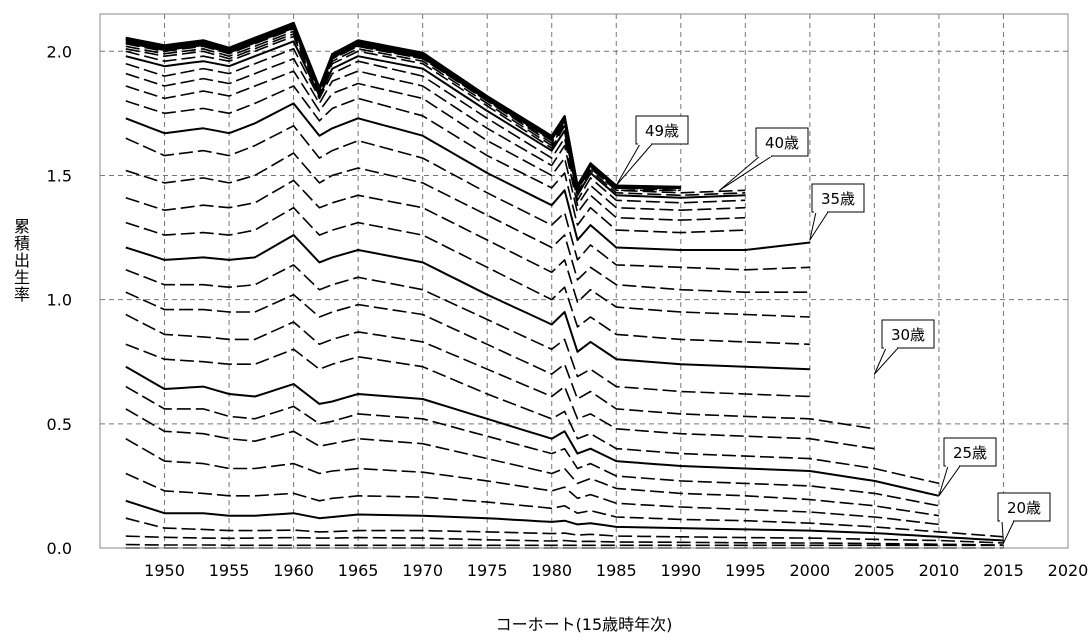 The width and height of the screenshot is (1089, 641). I want to click on age-49-line, so click(403, 104).